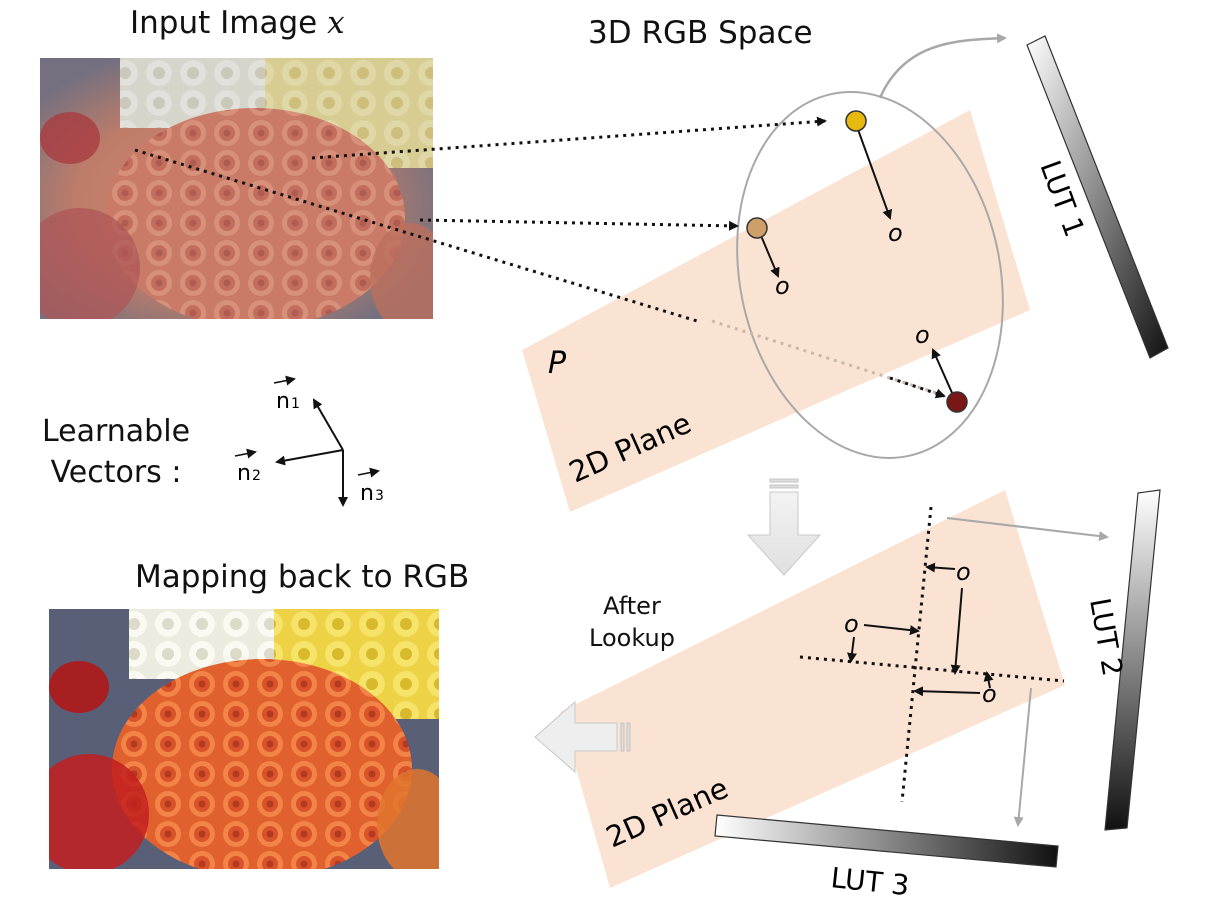  What do you see at coordinates (769, 254) in the screenshot?
I see `proj-arrow-tan` at bounding box center [769, 254].